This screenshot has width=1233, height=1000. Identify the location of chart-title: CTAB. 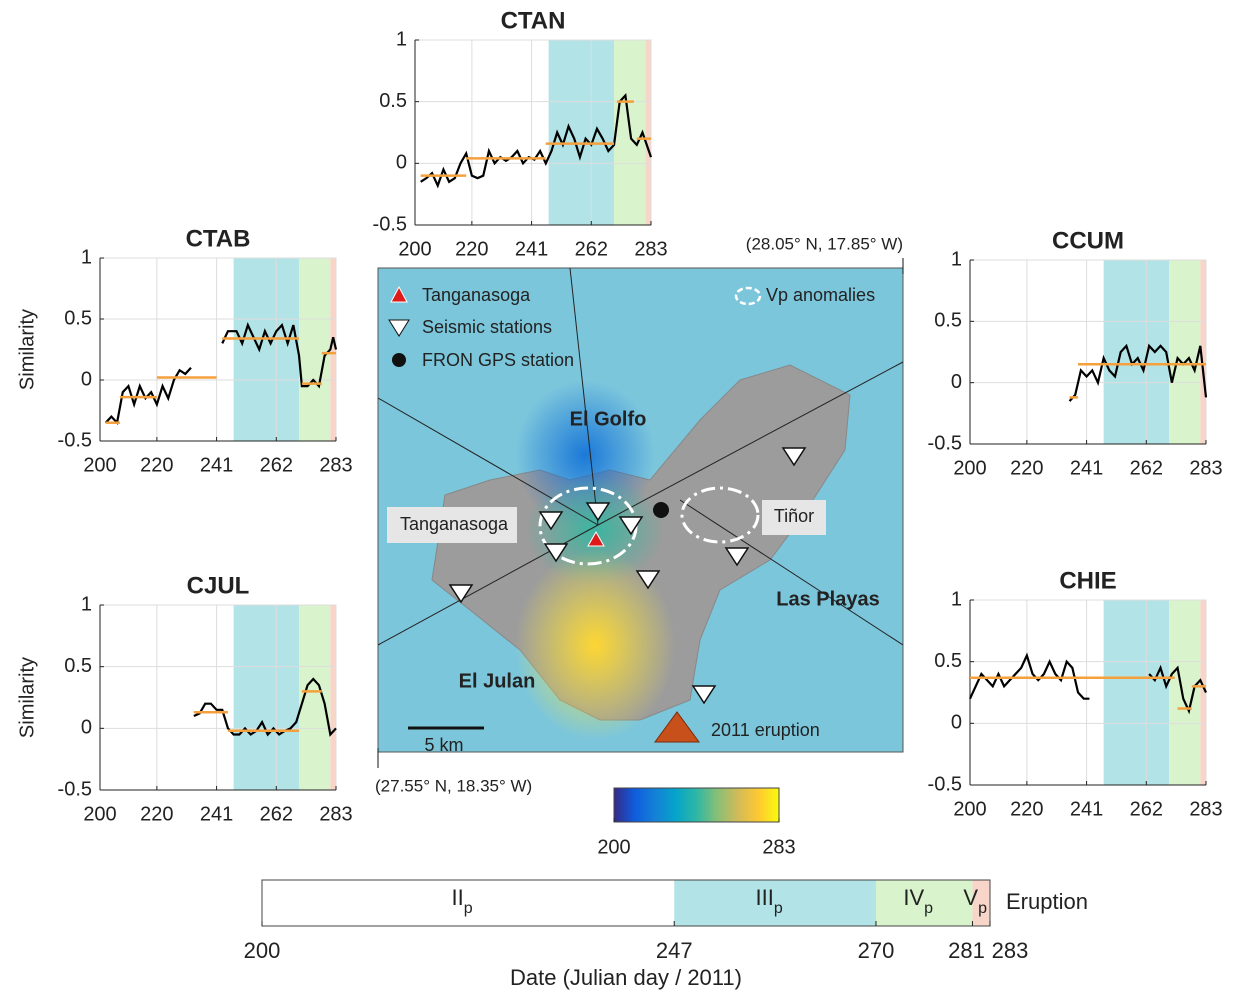
(218, 238).